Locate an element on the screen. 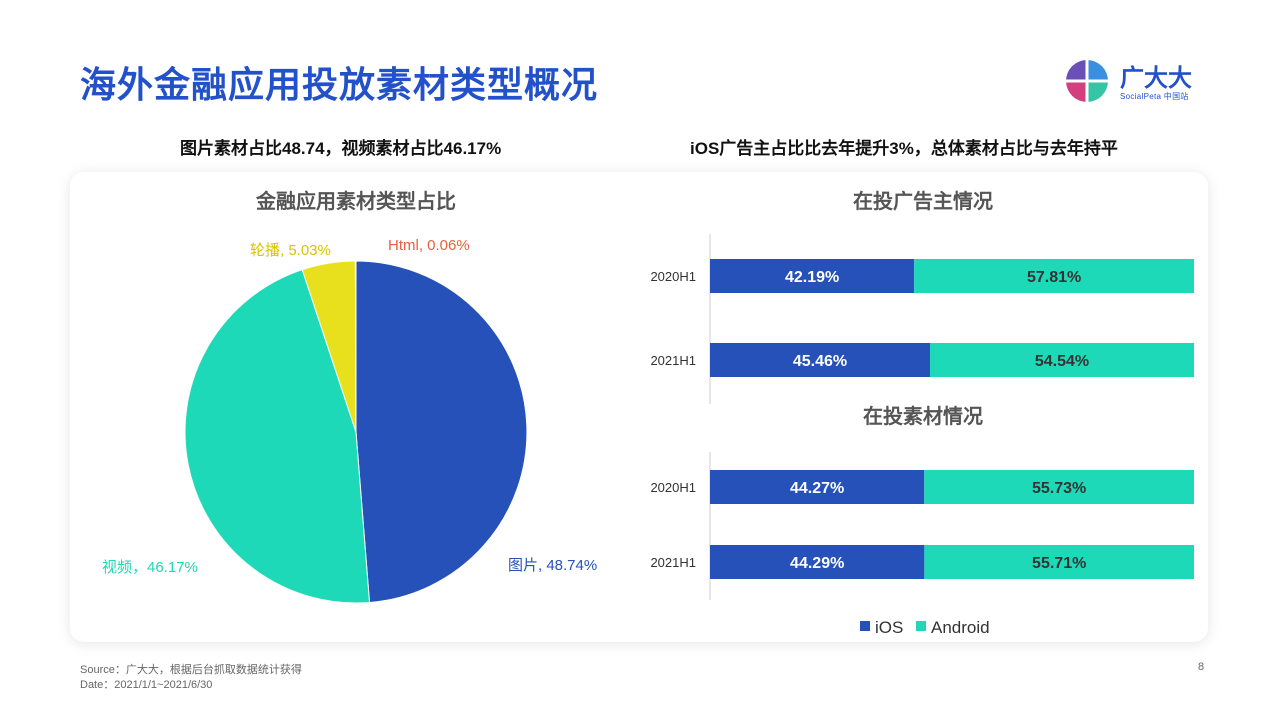 The width and height of the screenshot is (1280, 720). bar-chart-2-android-label-2: 55.71% is located at coordinates (1059, 563).